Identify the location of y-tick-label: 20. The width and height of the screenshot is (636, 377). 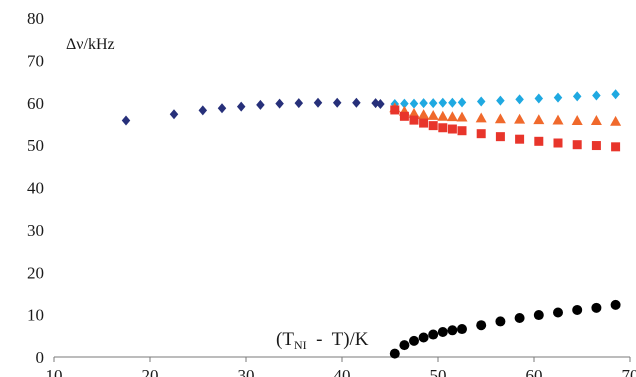
(35, 272).